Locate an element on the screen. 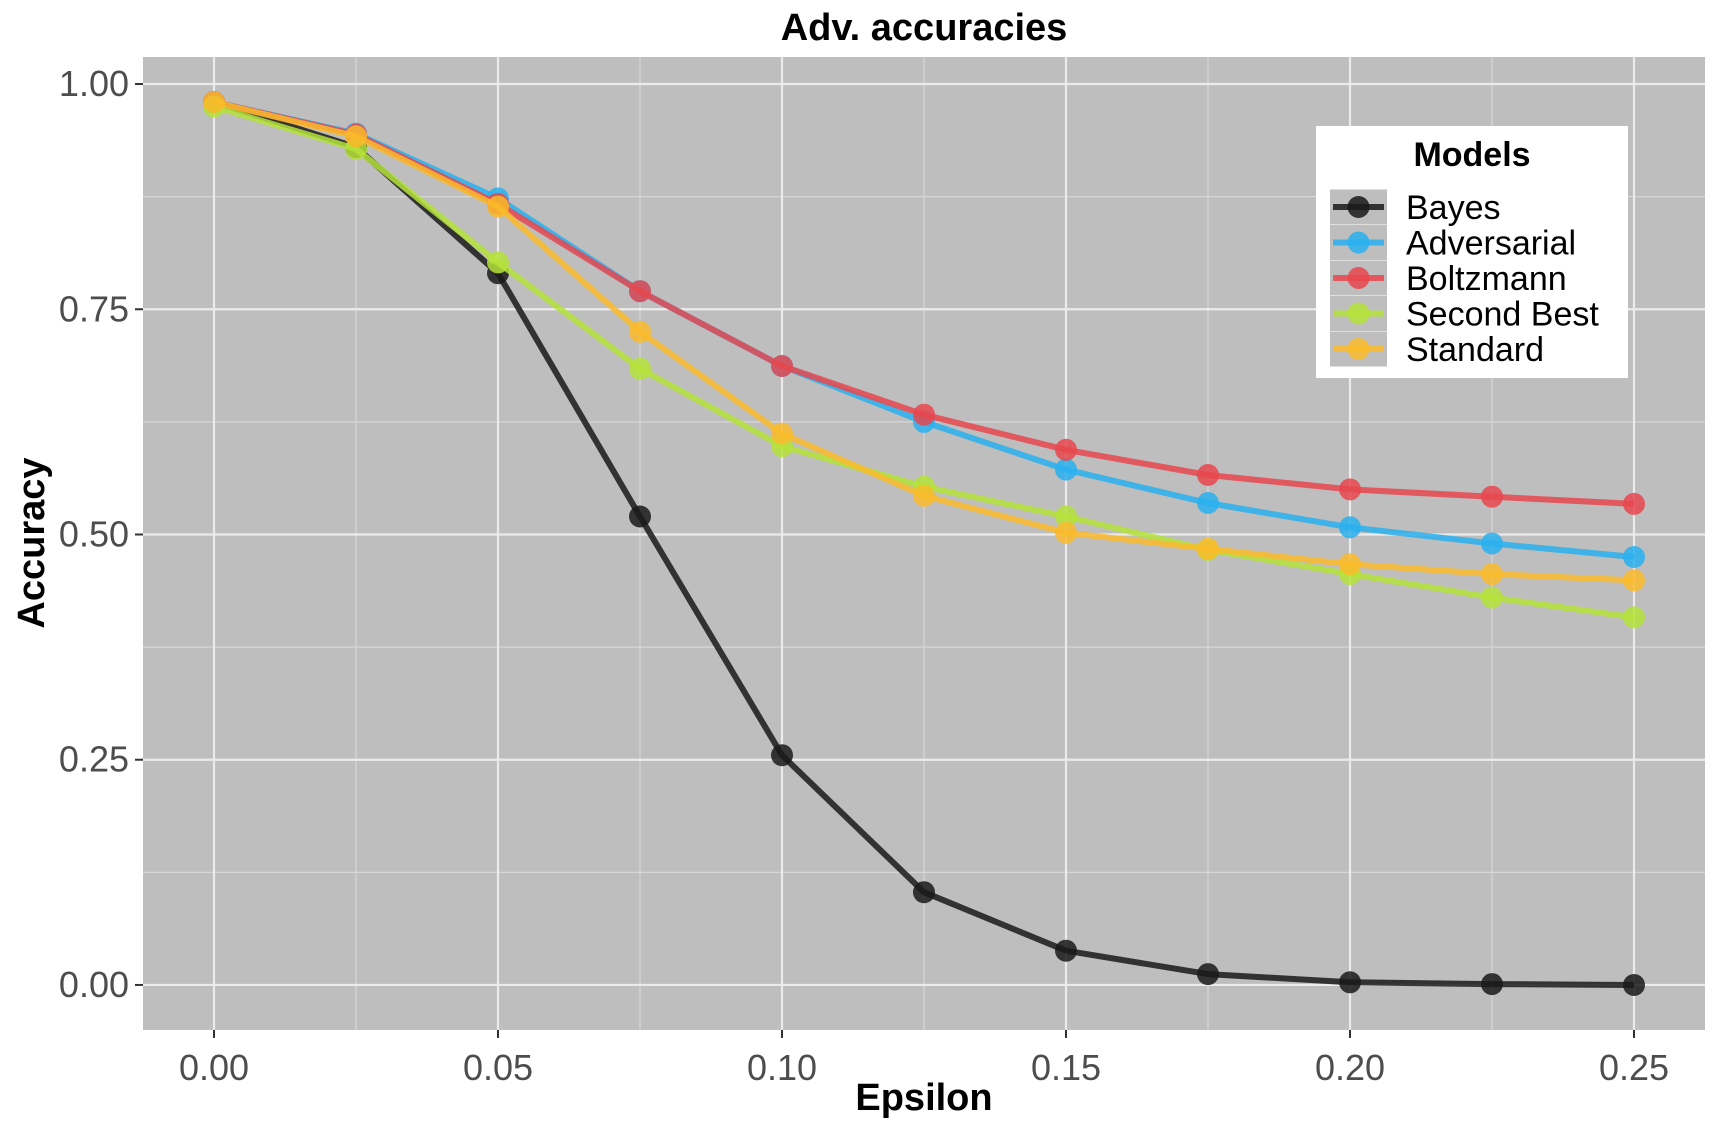 This screenshot has height=1125, width=1714. y-tick-label: 0.25 is located at coordinates (94, 759).